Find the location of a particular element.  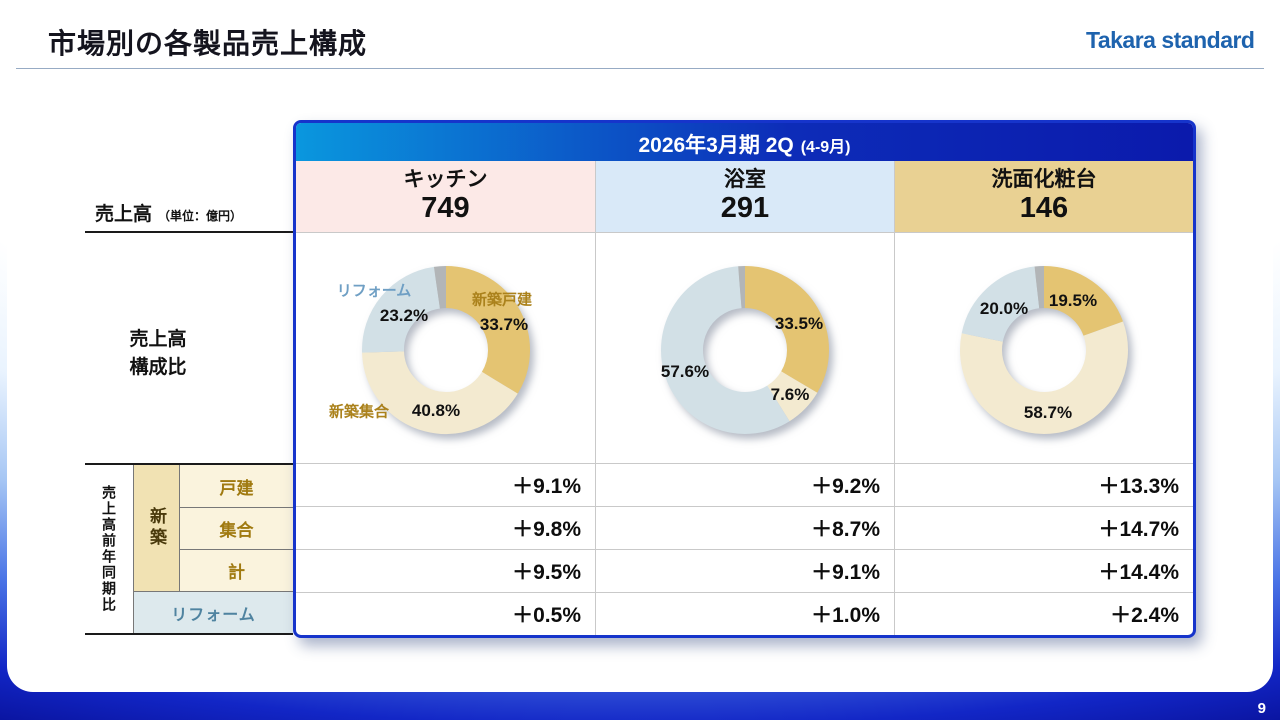

pct-bath-reform: 57.6% is located at coordinates (685, 371).